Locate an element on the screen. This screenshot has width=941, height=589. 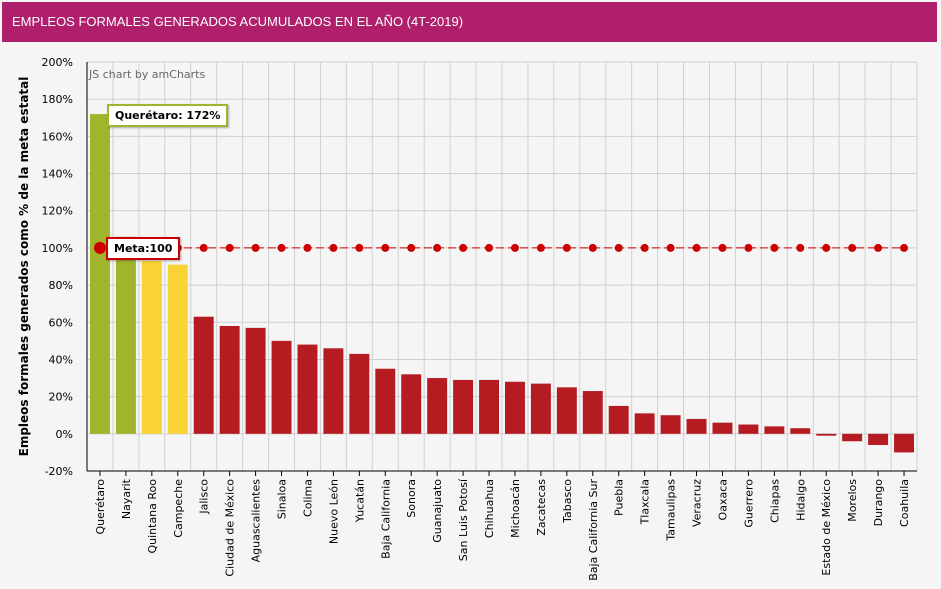
bar-tamaulipas is located at coordinates (670, 424).